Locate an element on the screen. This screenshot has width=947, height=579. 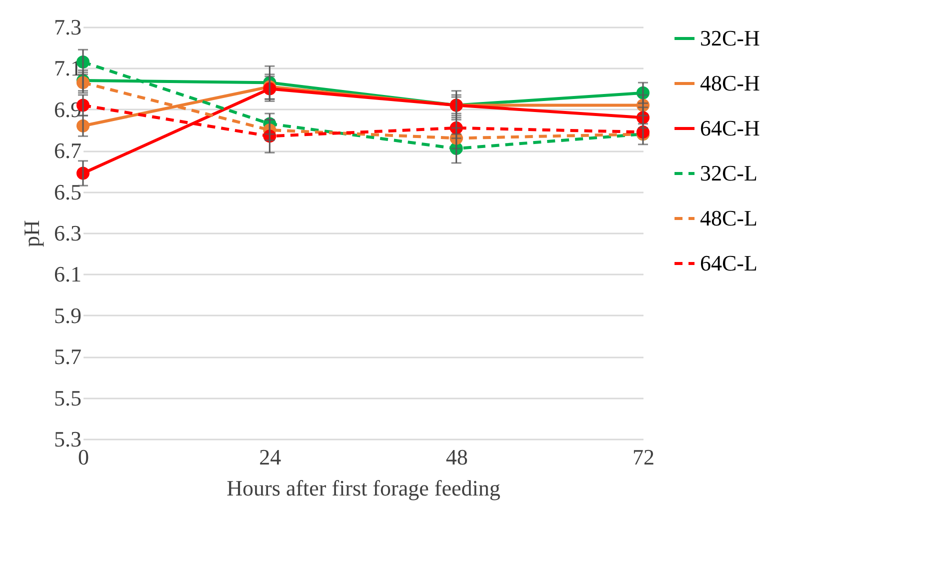
legend-label: 48C-H is located at coordinates (730, 83).